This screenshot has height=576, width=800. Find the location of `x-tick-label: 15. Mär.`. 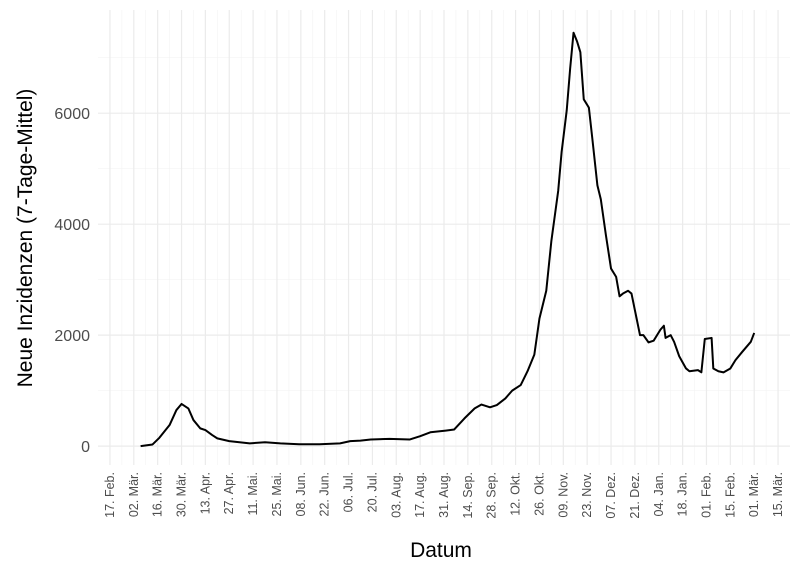

x-tick-label: 15. Mär. is located at coordinates (778, 494).